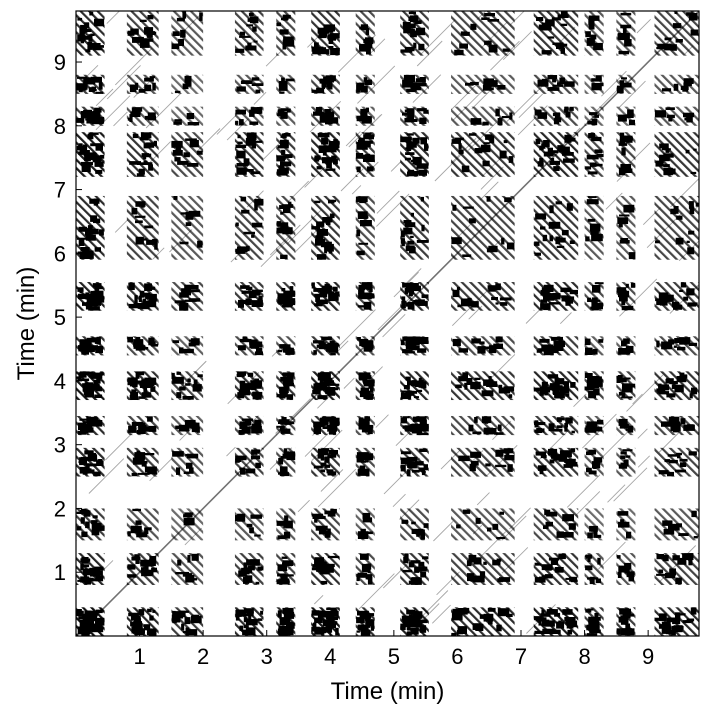 This screenshot has height=720, width=712. What do you see at coordinates (394, 656) in the screenshot?
I see `x-tick-label: 5` at bounding box center [394, 656].